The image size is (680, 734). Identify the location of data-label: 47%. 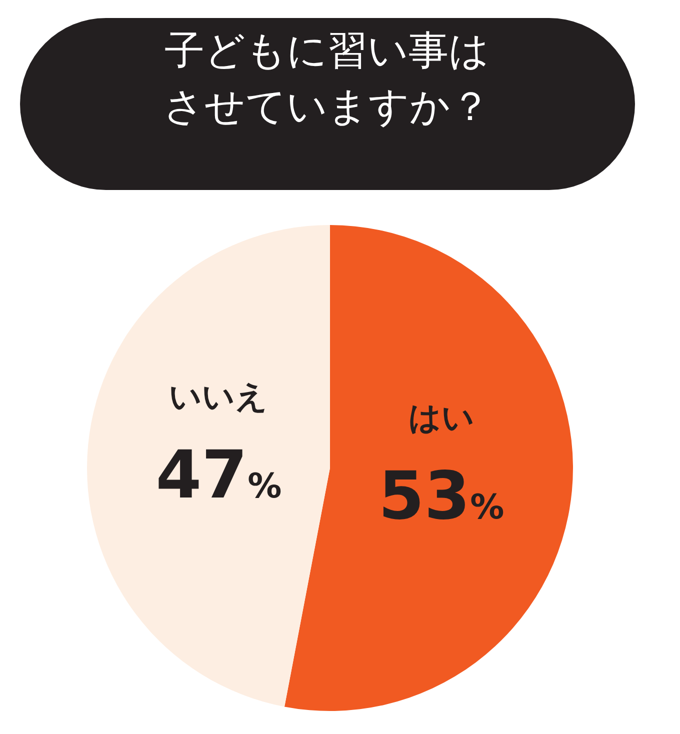
(219, 475).